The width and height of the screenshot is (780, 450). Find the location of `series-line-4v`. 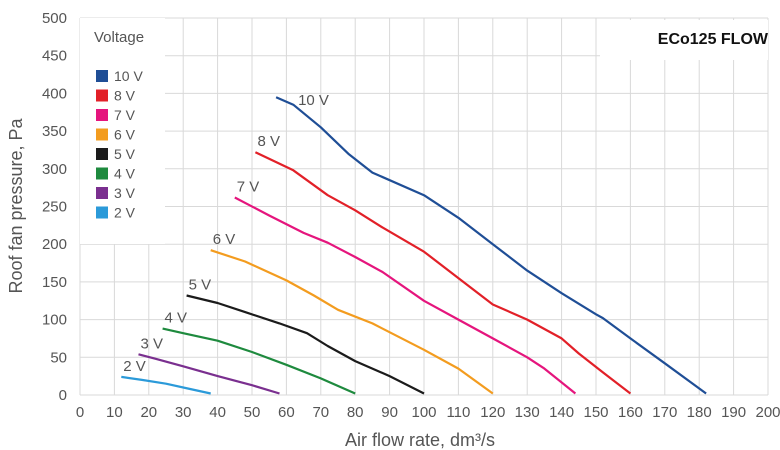

series-line-4v is located at coordinates (259, 361).